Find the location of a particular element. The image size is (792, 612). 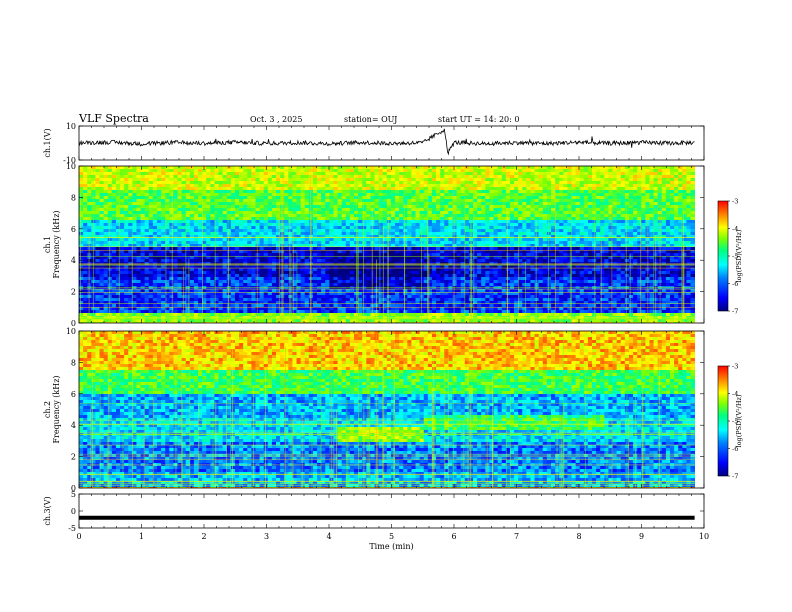

ch1-spectrogram-ylabel-frequency: Frequency (kHz) is located at coordinates (56, 244).